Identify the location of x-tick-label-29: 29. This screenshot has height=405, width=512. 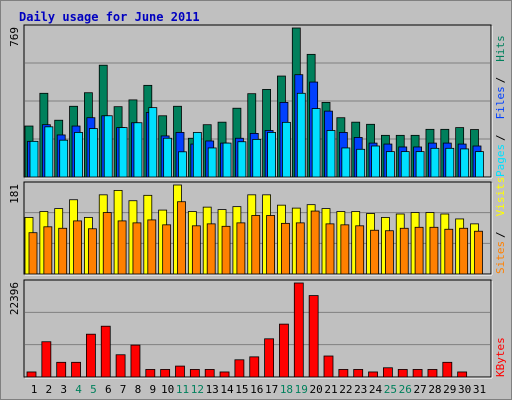
(449, 389).